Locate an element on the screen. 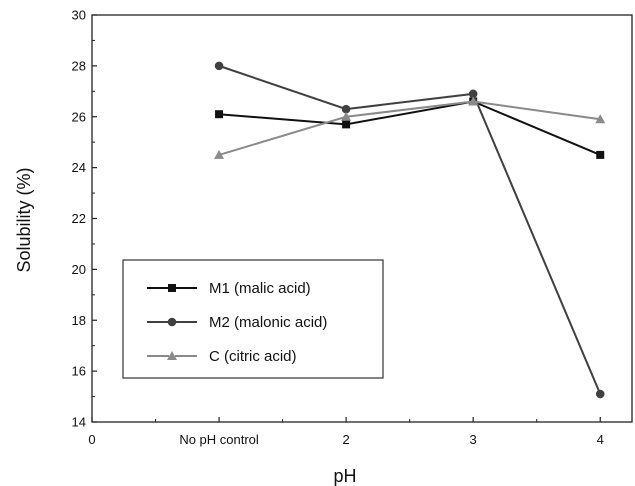  y-tick-label-16: 16 is located at coordinates (79, 371).